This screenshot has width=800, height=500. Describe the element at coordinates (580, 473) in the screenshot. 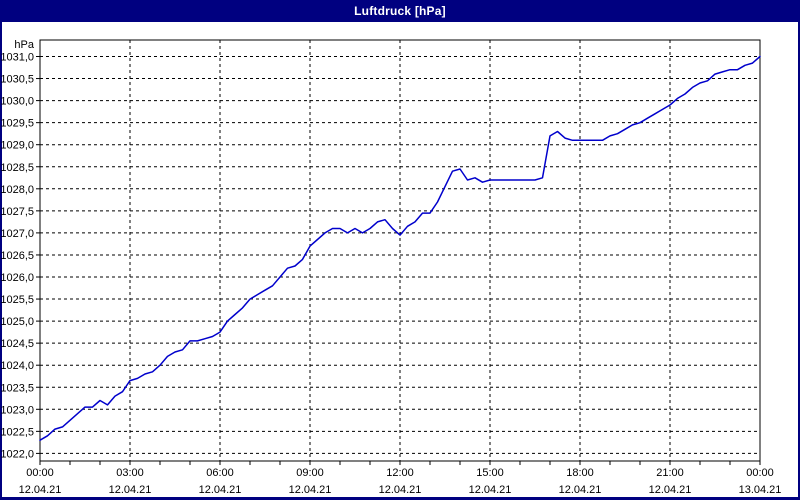

I see `x-tick-time-label: 18:00` at that location.